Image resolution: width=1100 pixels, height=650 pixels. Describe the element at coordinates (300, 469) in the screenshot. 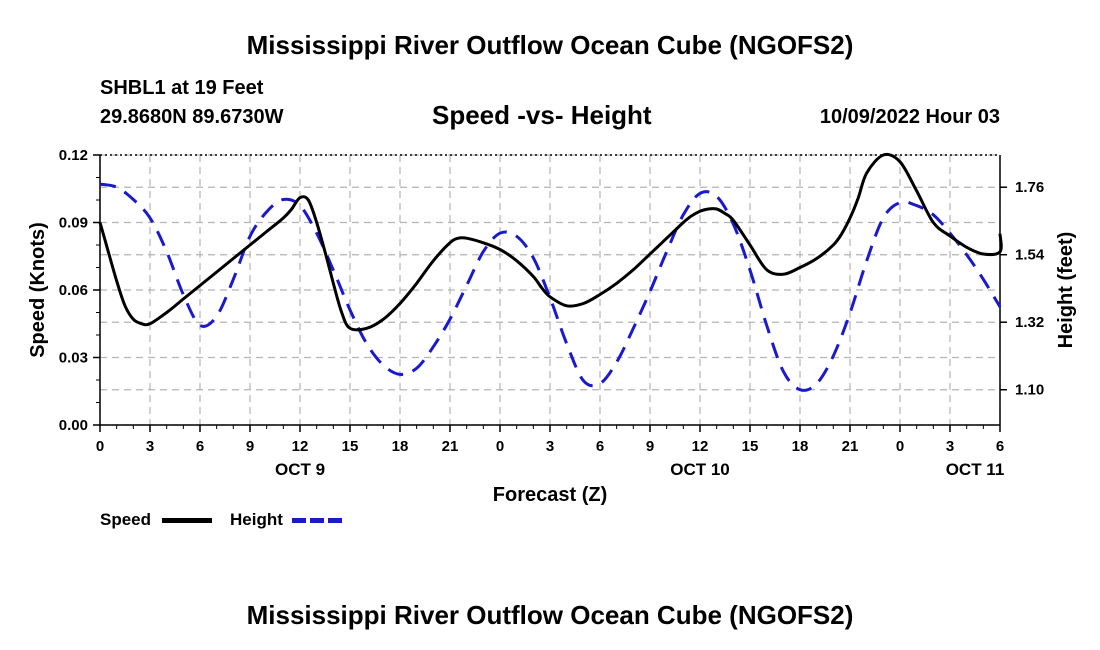

I see `date-label: OCT 9` at that location.